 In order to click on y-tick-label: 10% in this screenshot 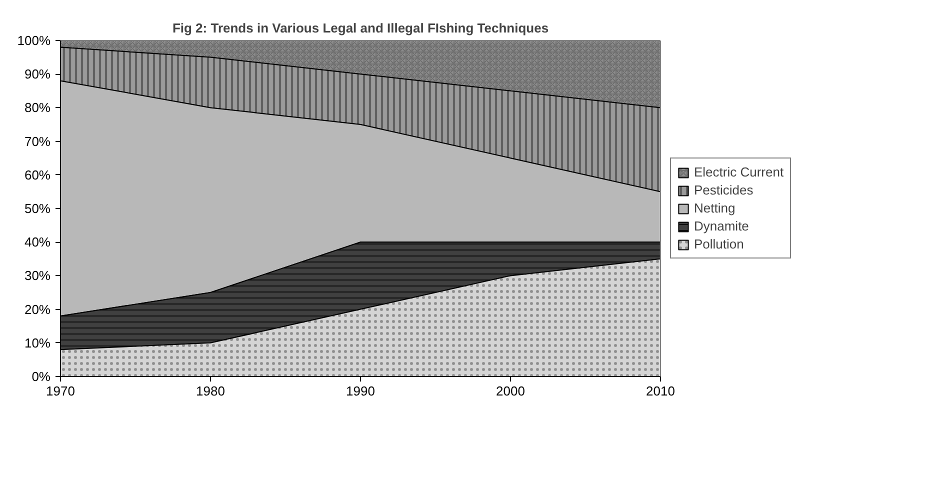, I will do `click(37, 342)`.